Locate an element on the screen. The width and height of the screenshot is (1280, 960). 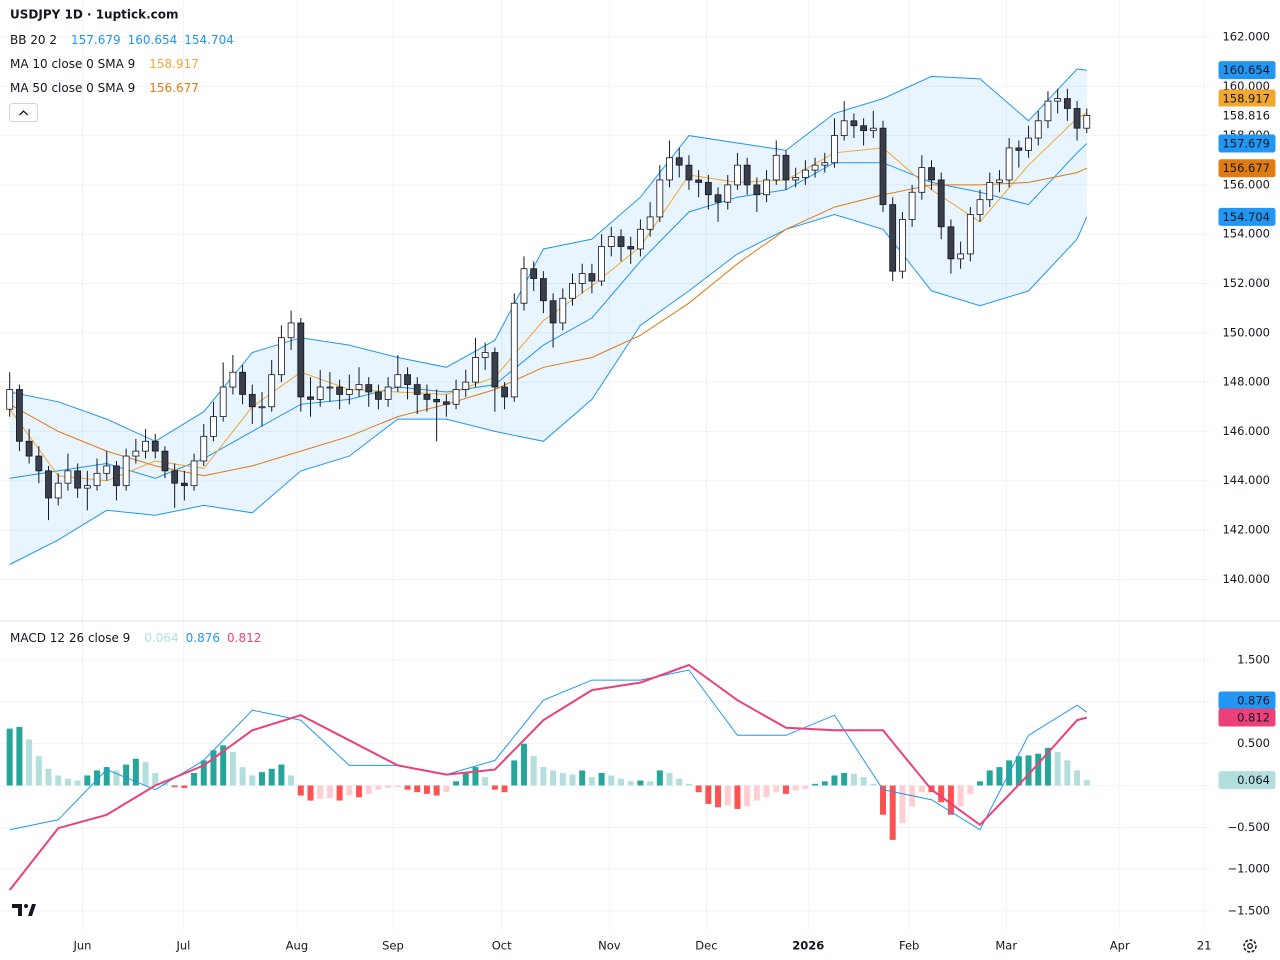
price-label: 158.816 is located at coordinates (1246, 115).